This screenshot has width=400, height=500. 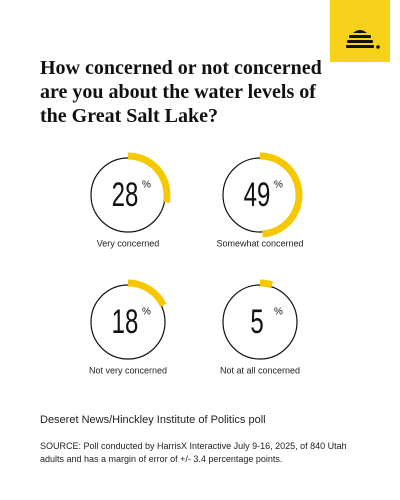 What do you see at coordinates (363, 39) in the screenshot?
I see `logo-icon` at bounding box center [363, 39].